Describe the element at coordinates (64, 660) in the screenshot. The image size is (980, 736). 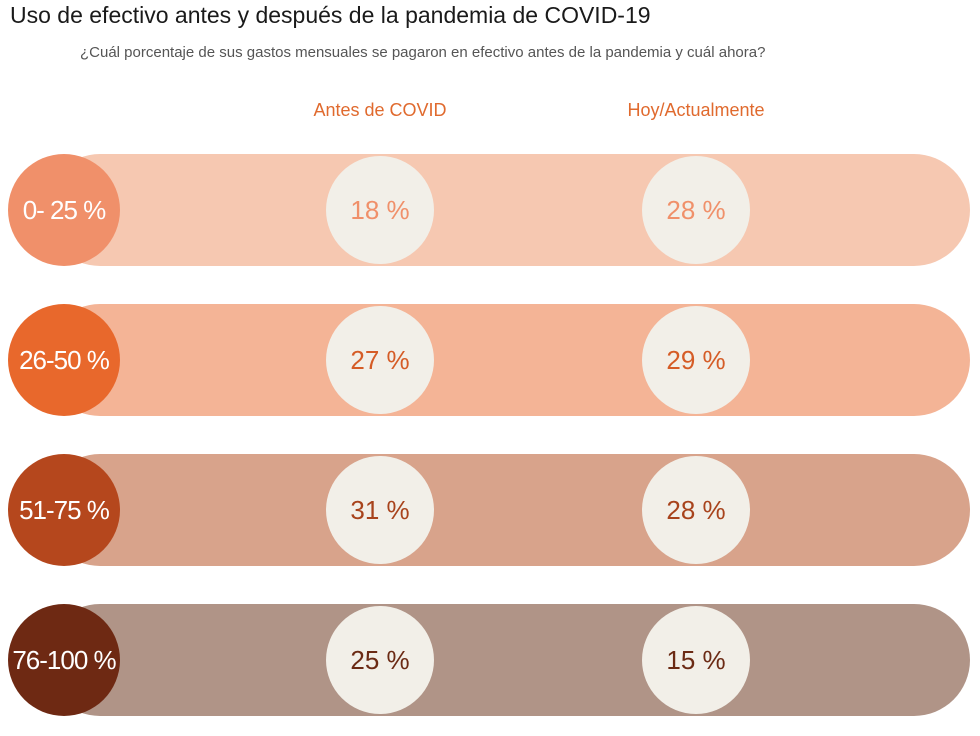
I see `category-label: 76-100 %` at that location.